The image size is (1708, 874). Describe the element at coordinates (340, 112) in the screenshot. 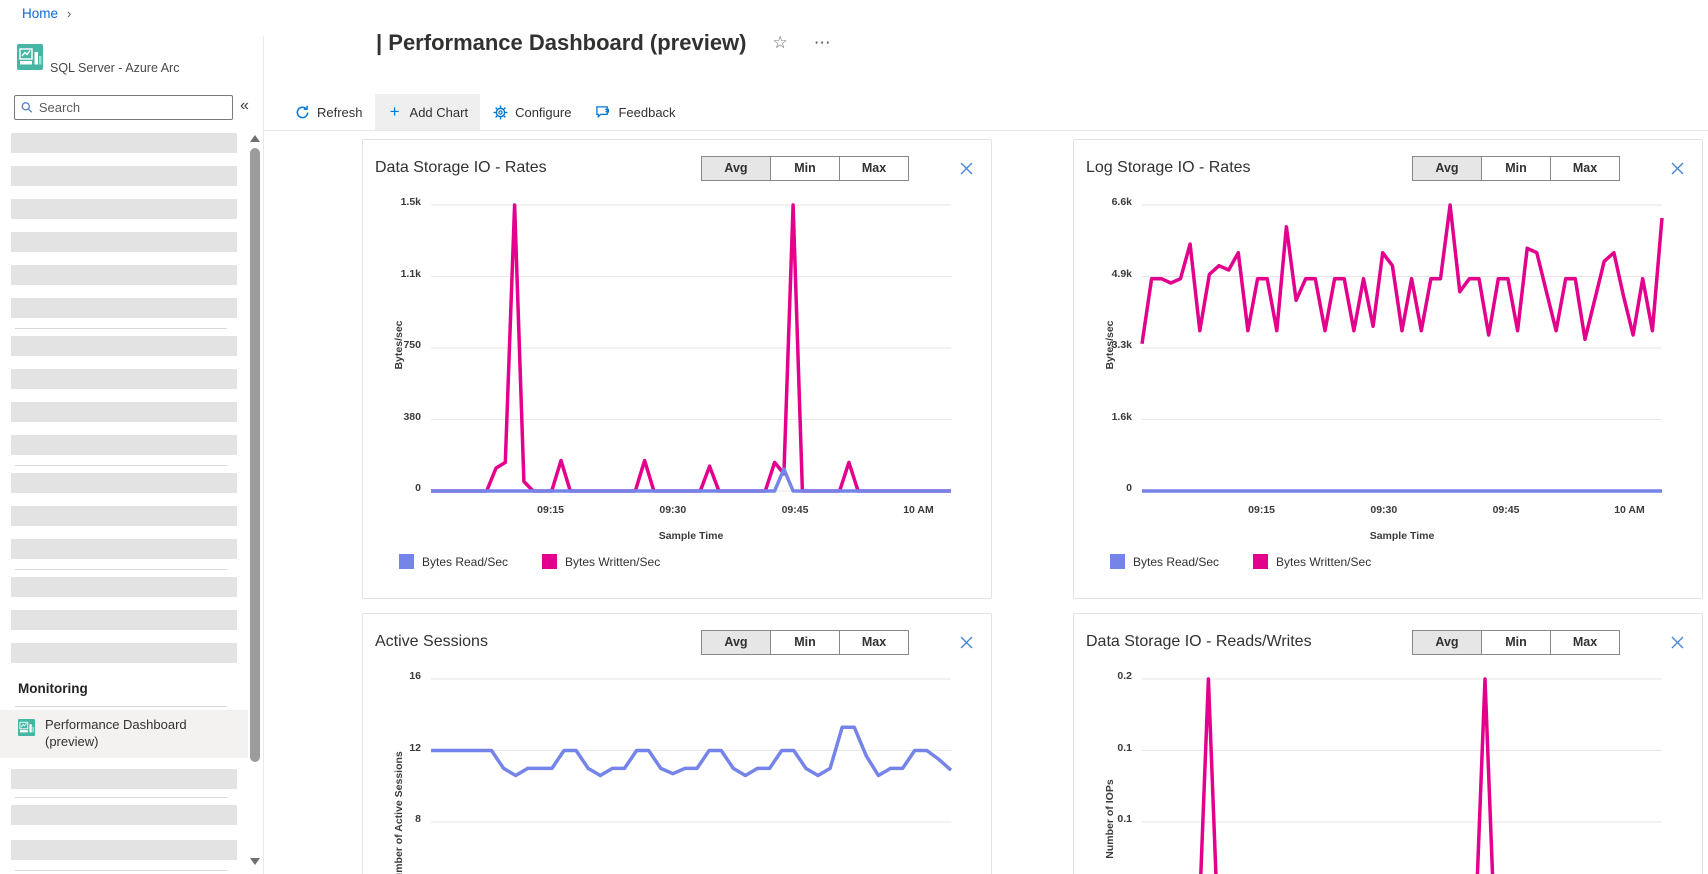

I see `refresh-label: Refresh` at that location.